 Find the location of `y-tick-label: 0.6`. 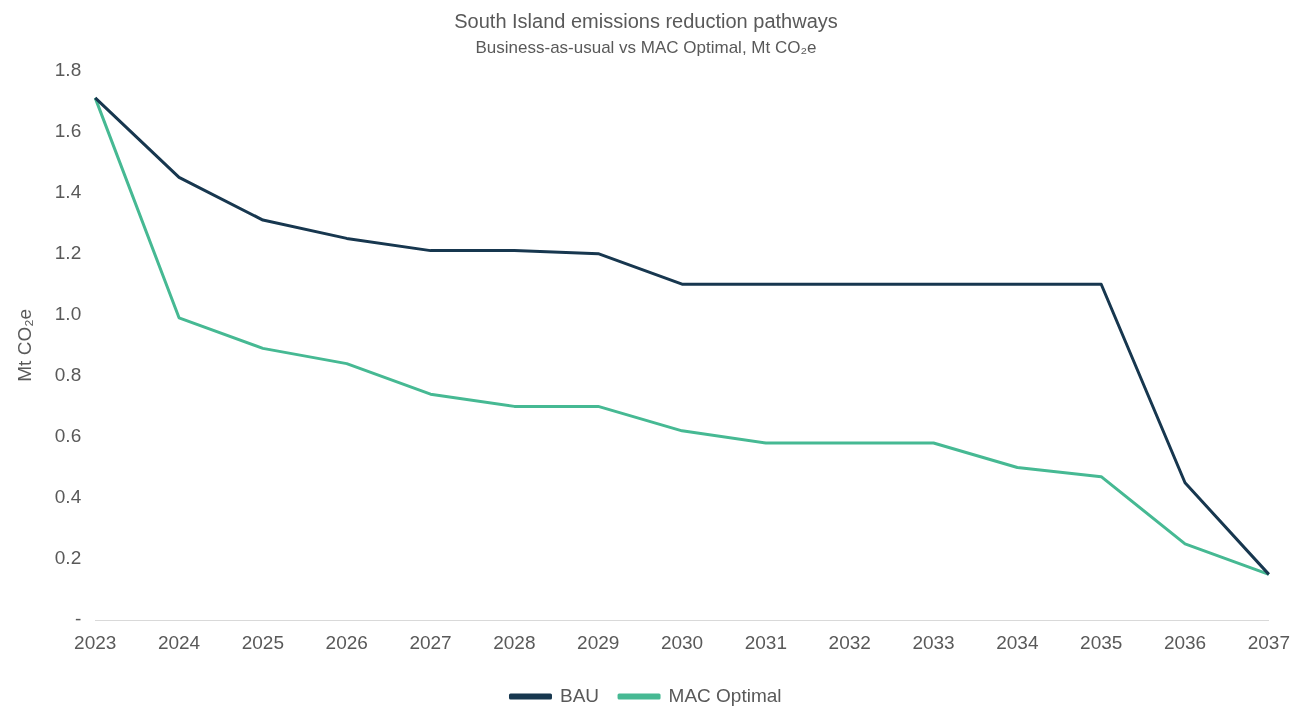

y-tick-label: 0.6 is located at coordinates (68, 436).